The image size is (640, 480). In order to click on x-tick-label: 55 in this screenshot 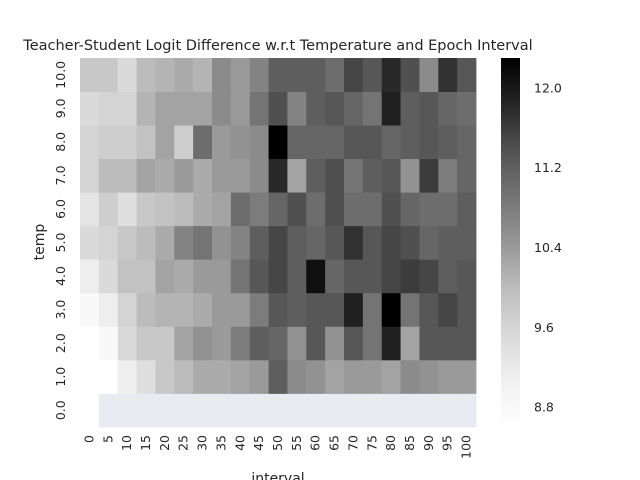, I will do `click(296, 443)`.